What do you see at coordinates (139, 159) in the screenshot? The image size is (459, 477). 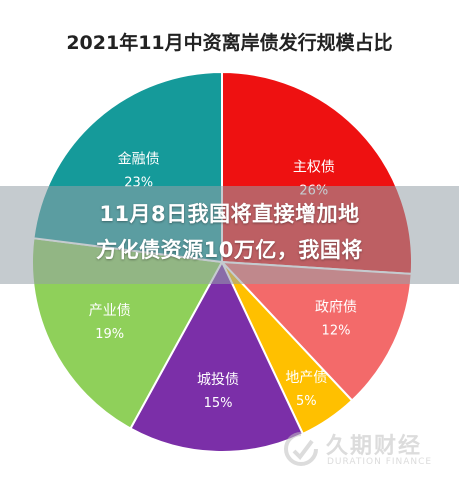 I see `slice-label-5: 金融债` at bounding box center [139, 159].